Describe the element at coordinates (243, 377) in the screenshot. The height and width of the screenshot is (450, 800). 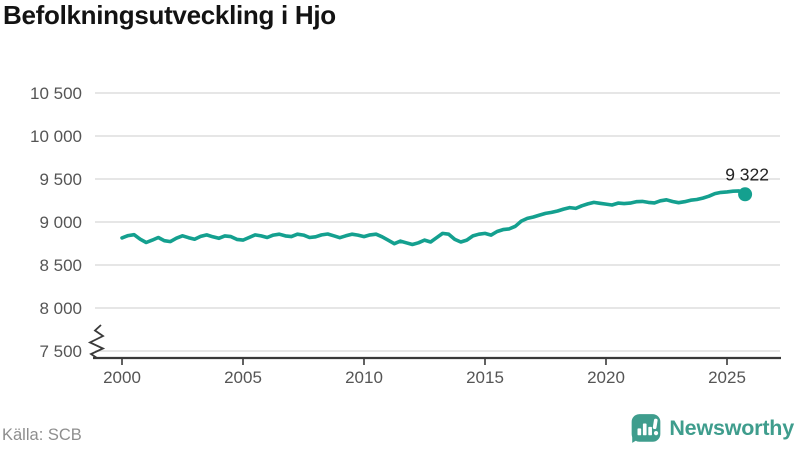
I see `x-axis-tick-label: 2005` at that location.